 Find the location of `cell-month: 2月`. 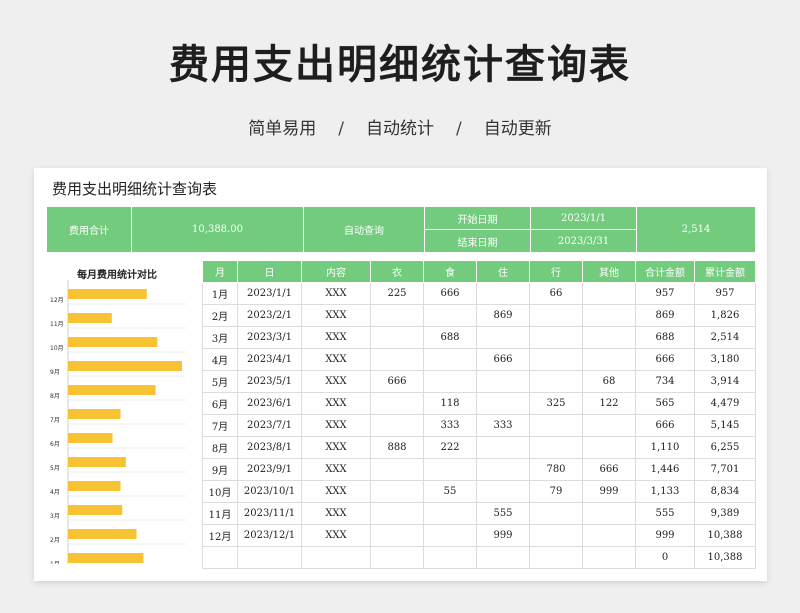

cell-month: 2月 is located at coordinates (220, 315).